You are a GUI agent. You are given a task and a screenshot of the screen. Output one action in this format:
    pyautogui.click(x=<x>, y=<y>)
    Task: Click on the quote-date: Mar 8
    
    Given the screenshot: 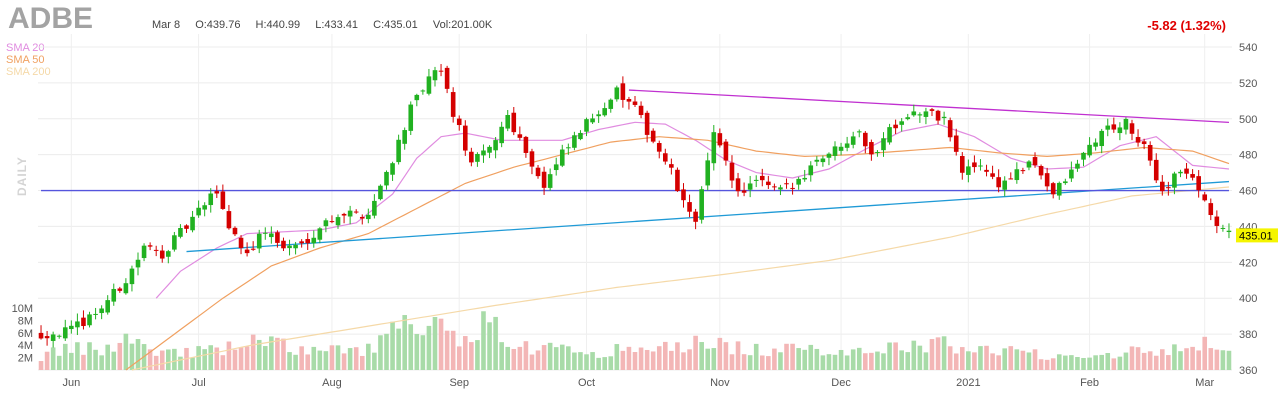 What is the action you would take?
    pyautogui.click(x=166, y=25)
    